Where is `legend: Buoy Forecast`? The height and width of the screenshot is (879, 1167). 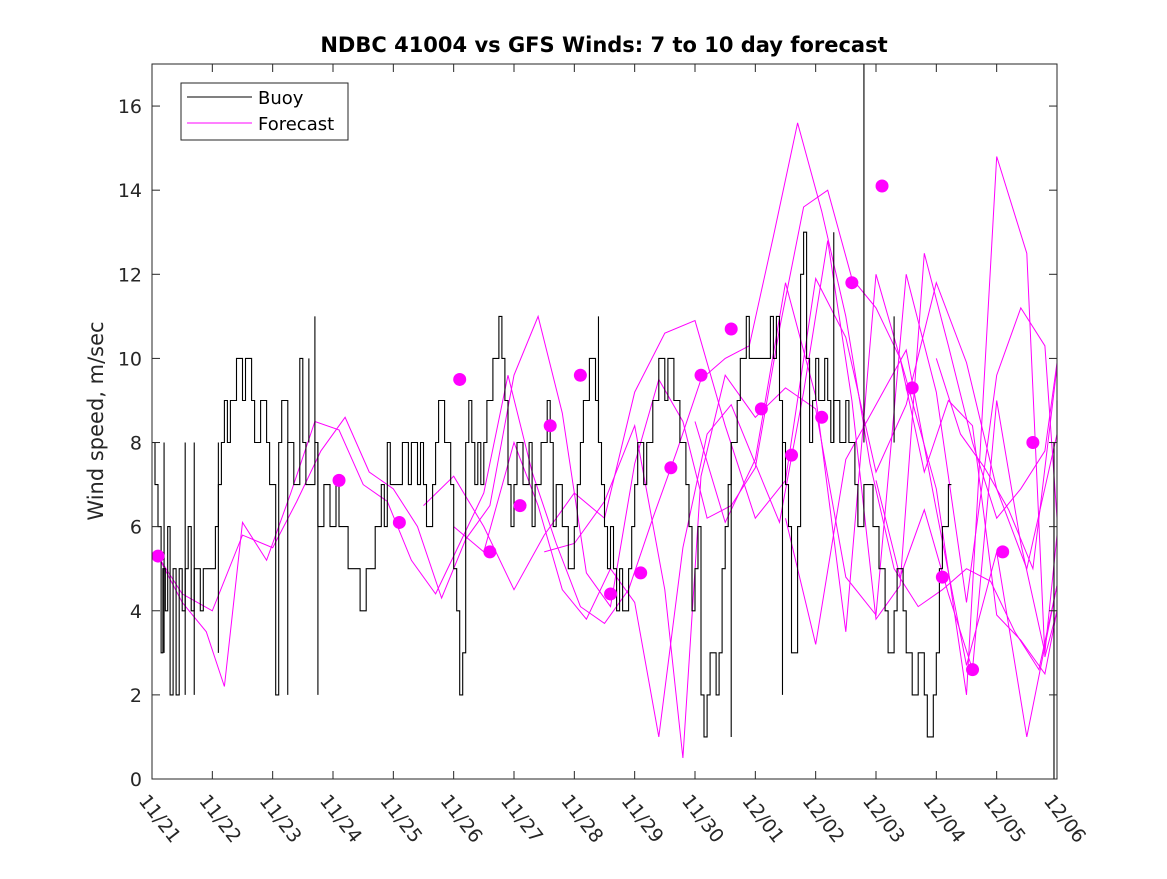 legend: Buoy Forecast is located at coordinates (264, 111).